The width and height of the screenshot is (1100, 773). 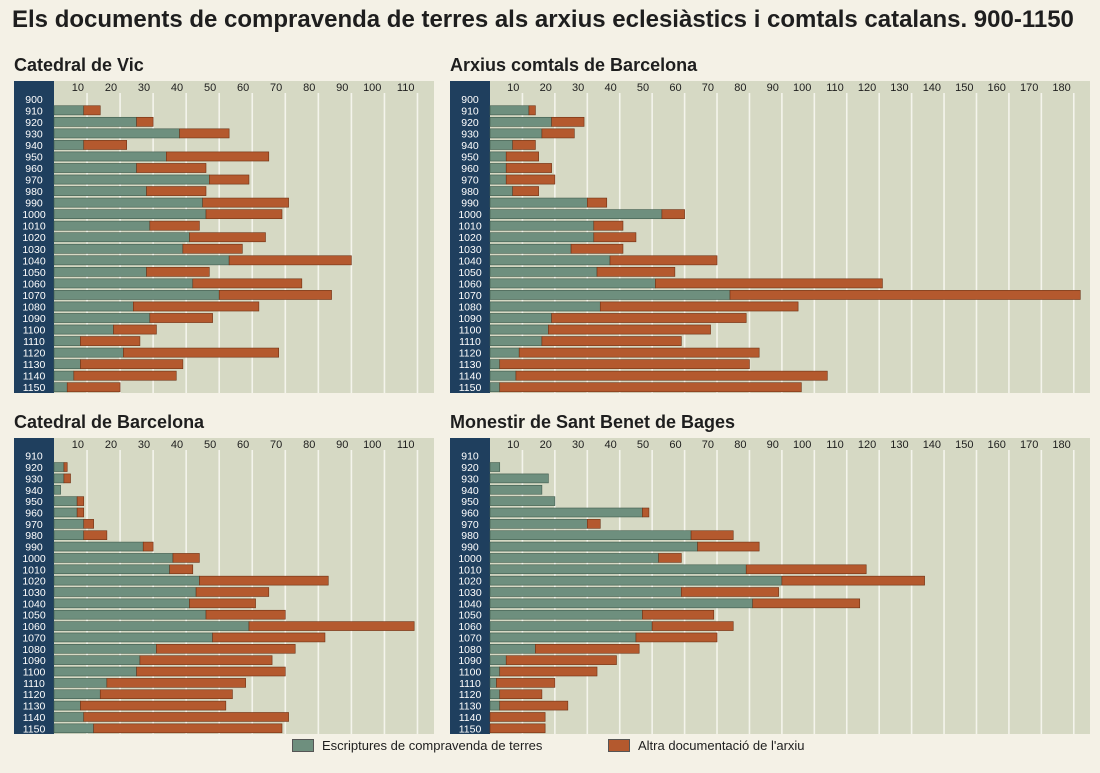 What do you see at coordinates (34, 695) in the screenshot?
I see `category-label: 1120` at bounding box center [34, 695].